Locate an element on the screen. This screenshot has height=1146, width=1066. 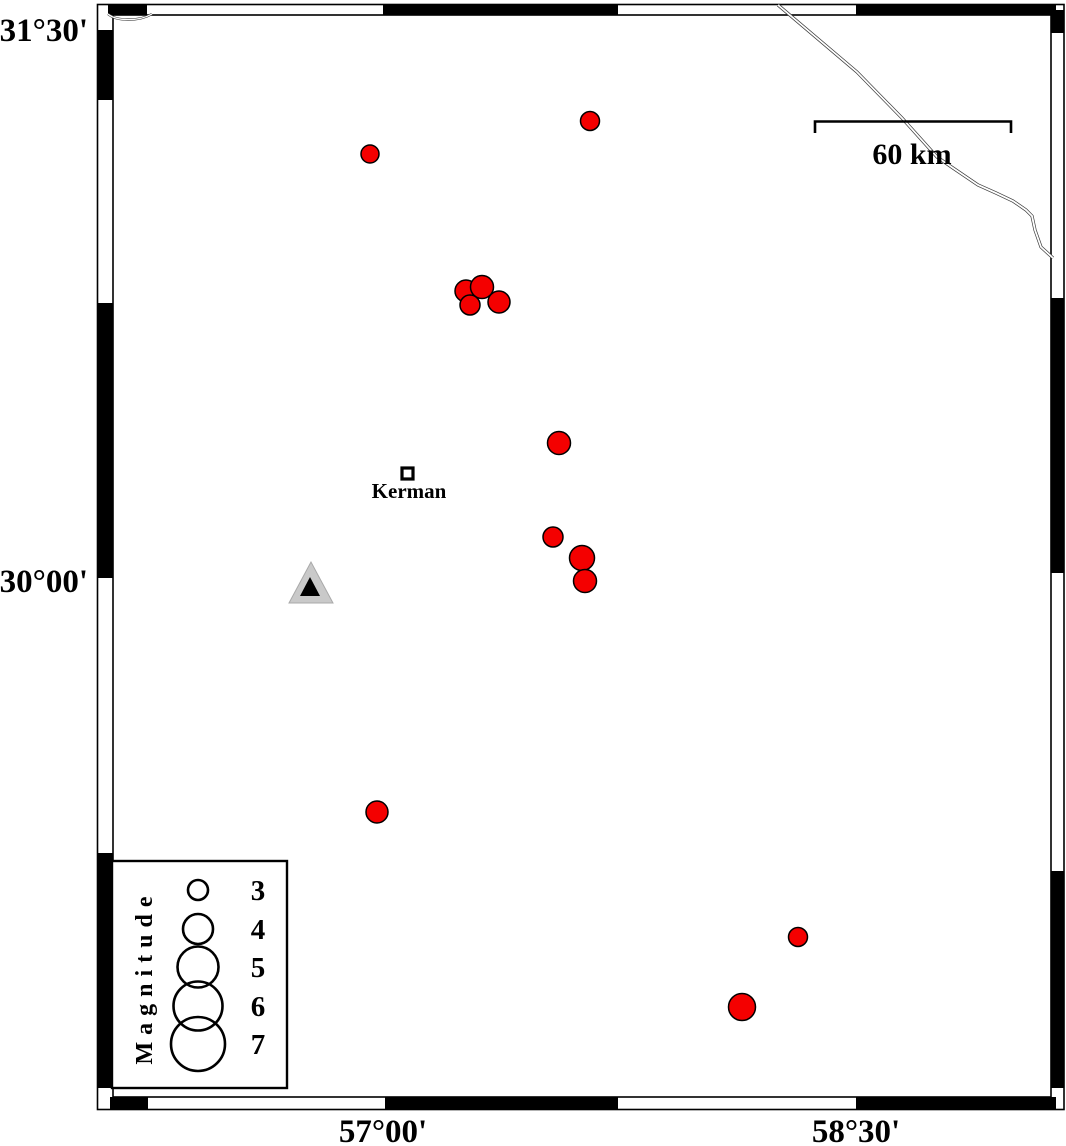
legend-label-mag-3: 3 is located at coordinates (258, 891).